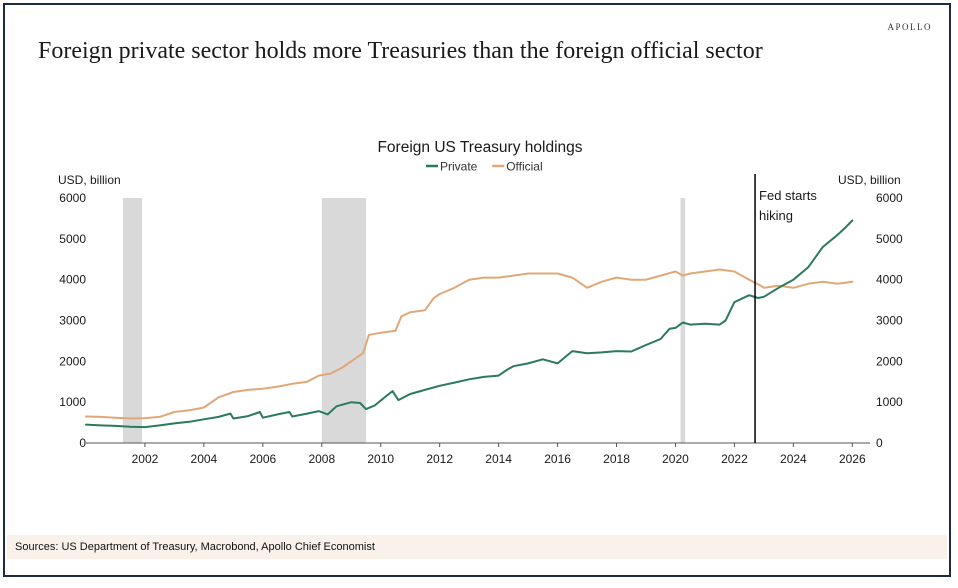  I want to click on y-tick-label-left: 2000, so click(72, 361).